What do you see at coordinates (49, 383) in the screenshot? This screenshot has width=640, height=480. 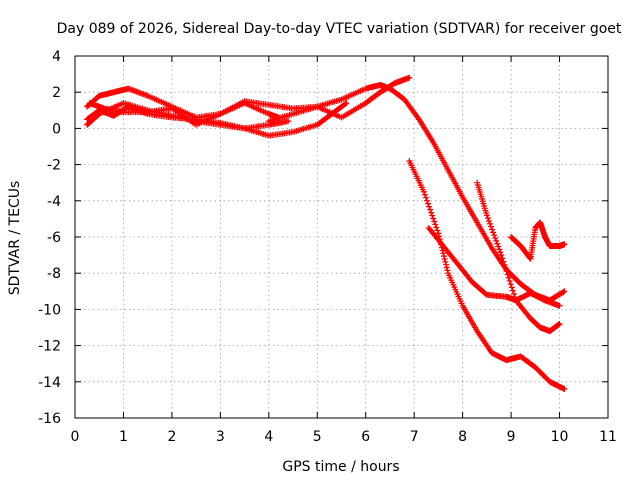 I see `y-tick-label: -14` at bounding box center [49, 383].